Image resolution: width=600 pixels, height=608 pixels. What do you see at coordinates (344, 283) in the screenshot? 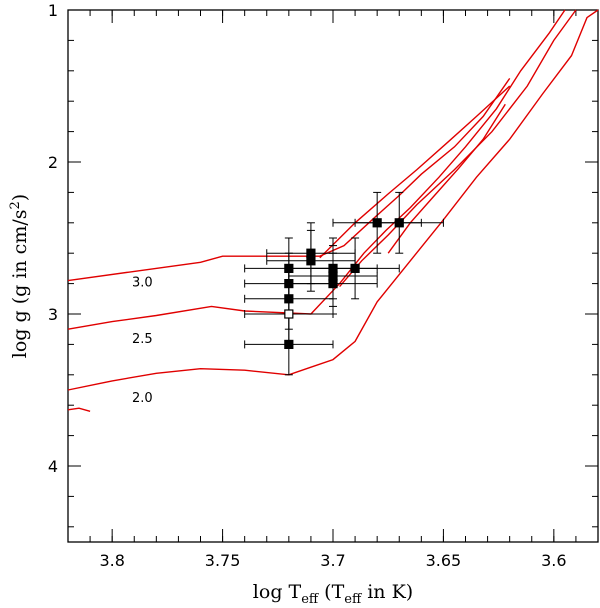
I see `data-points` at bounding box center [344, 283].